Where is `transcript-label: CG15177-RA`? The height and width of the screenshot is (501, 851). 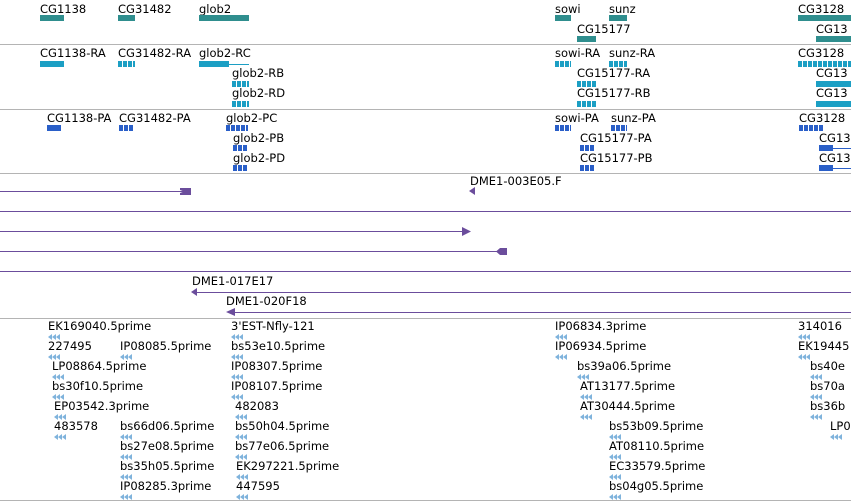
transcript-label: CG15177-RA is located at coordinates (614, 73).